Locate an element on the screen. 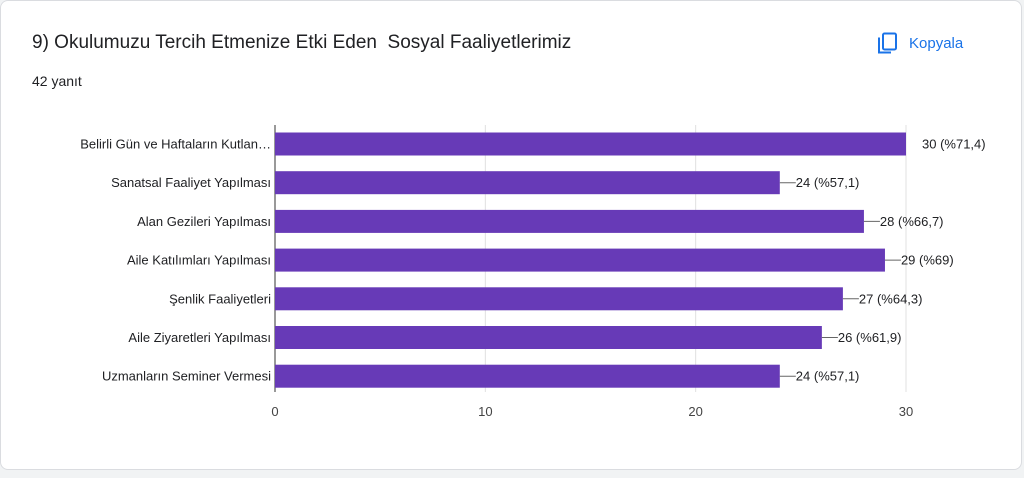 This screenshot has height=478, width=1024. x-tick-label: 0 is located at coordinates (274, 411).